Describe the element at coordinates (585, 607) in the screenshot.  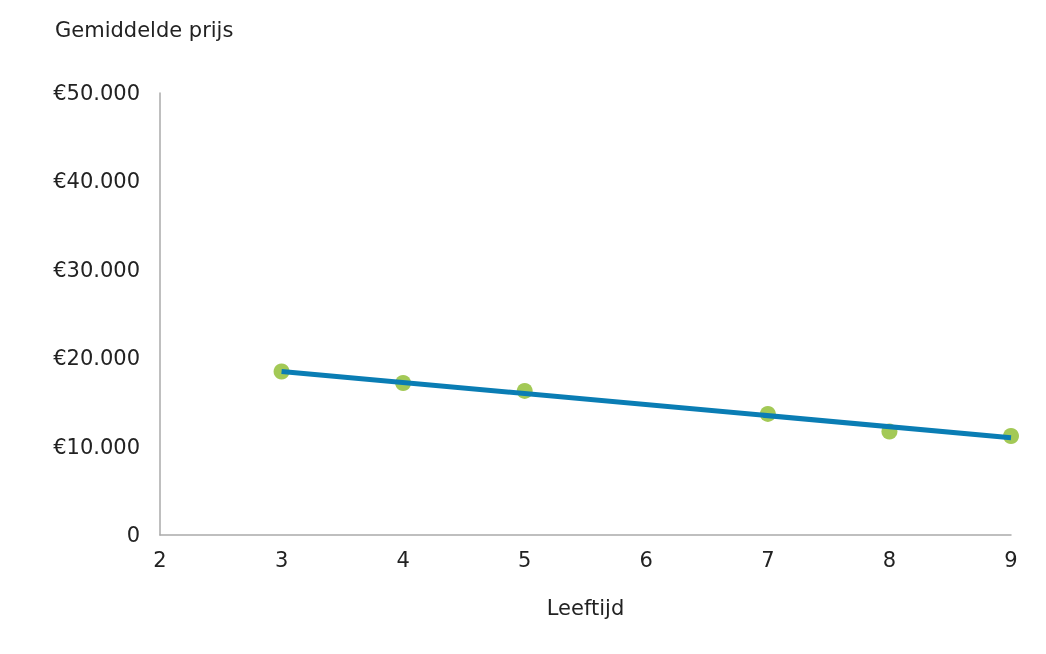
I see `x-axis-title: Leeftijd` at that location.